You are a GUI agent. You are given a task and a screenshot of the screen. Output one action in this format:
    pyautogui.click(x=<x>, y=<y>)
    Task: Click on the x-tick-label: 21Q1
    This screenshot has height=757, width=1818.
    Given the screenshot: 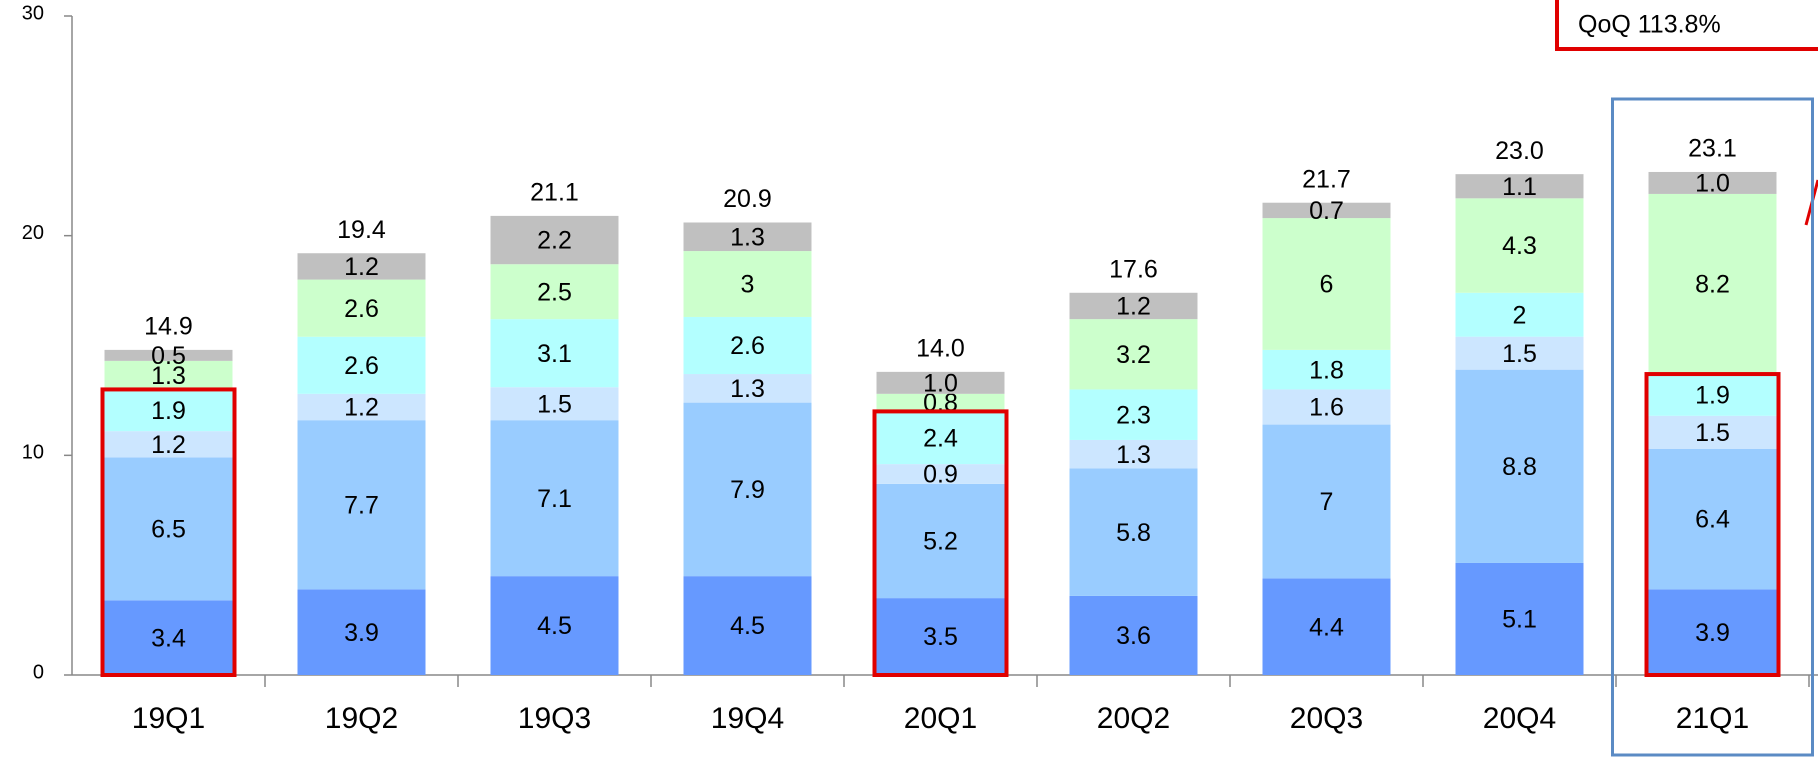 What is the action you would take?
    pyautogui.click(x=1712, y=718)
    